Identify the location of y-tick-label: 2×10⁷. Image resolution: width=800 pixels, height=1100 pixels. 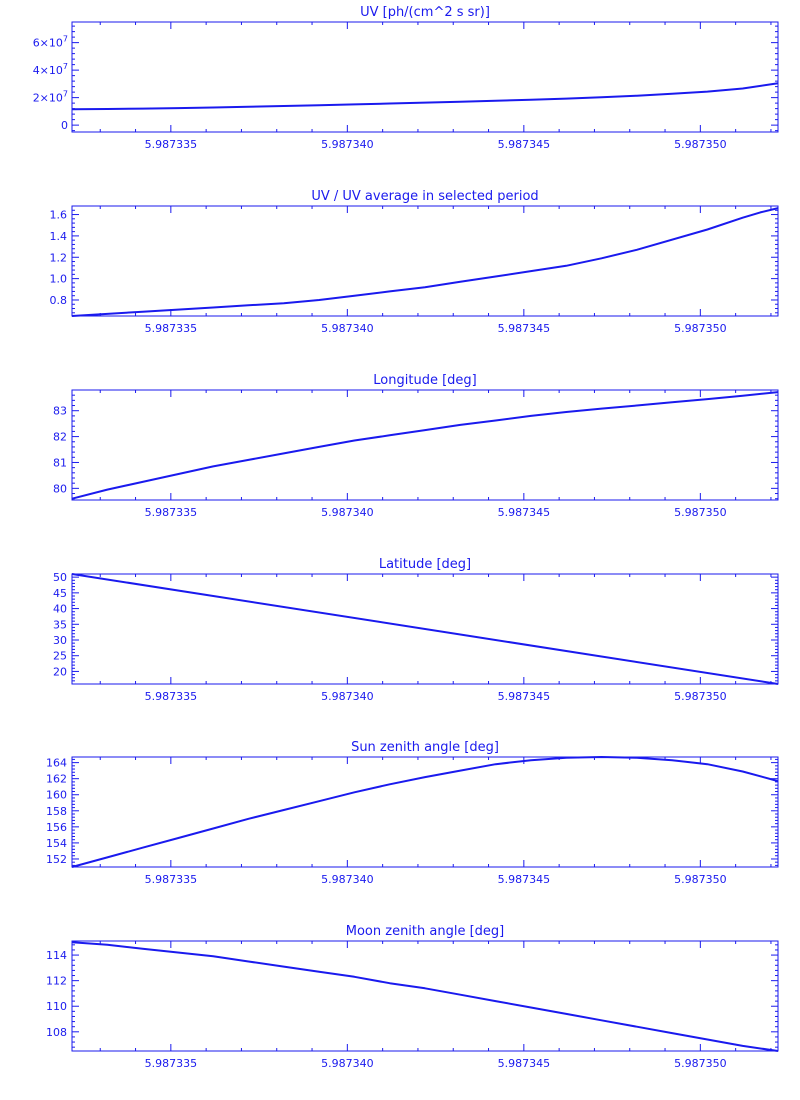
(50, 97).